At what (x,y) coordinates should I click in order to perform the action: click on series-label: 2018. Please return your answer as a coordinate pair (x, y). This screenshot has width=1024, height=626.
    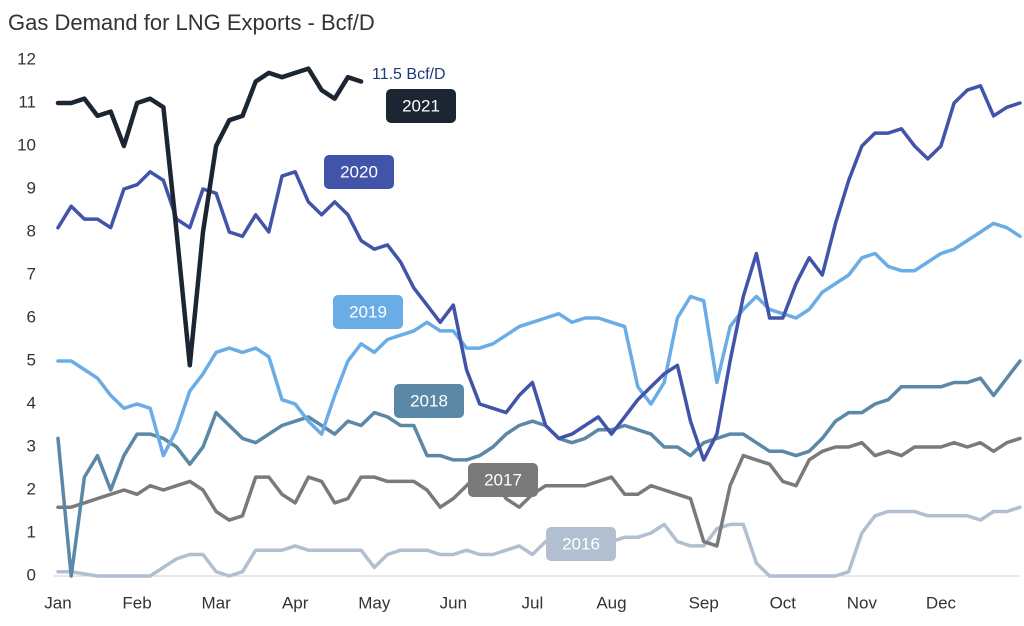
    Looking at the image, I should click on (429, 400).